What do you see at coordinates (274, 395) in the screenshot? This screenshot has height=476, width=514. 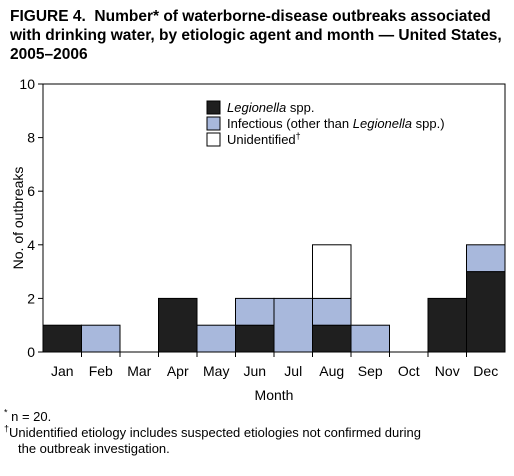 I see `x-axis-label: Month` at bounding box center [274, 395].